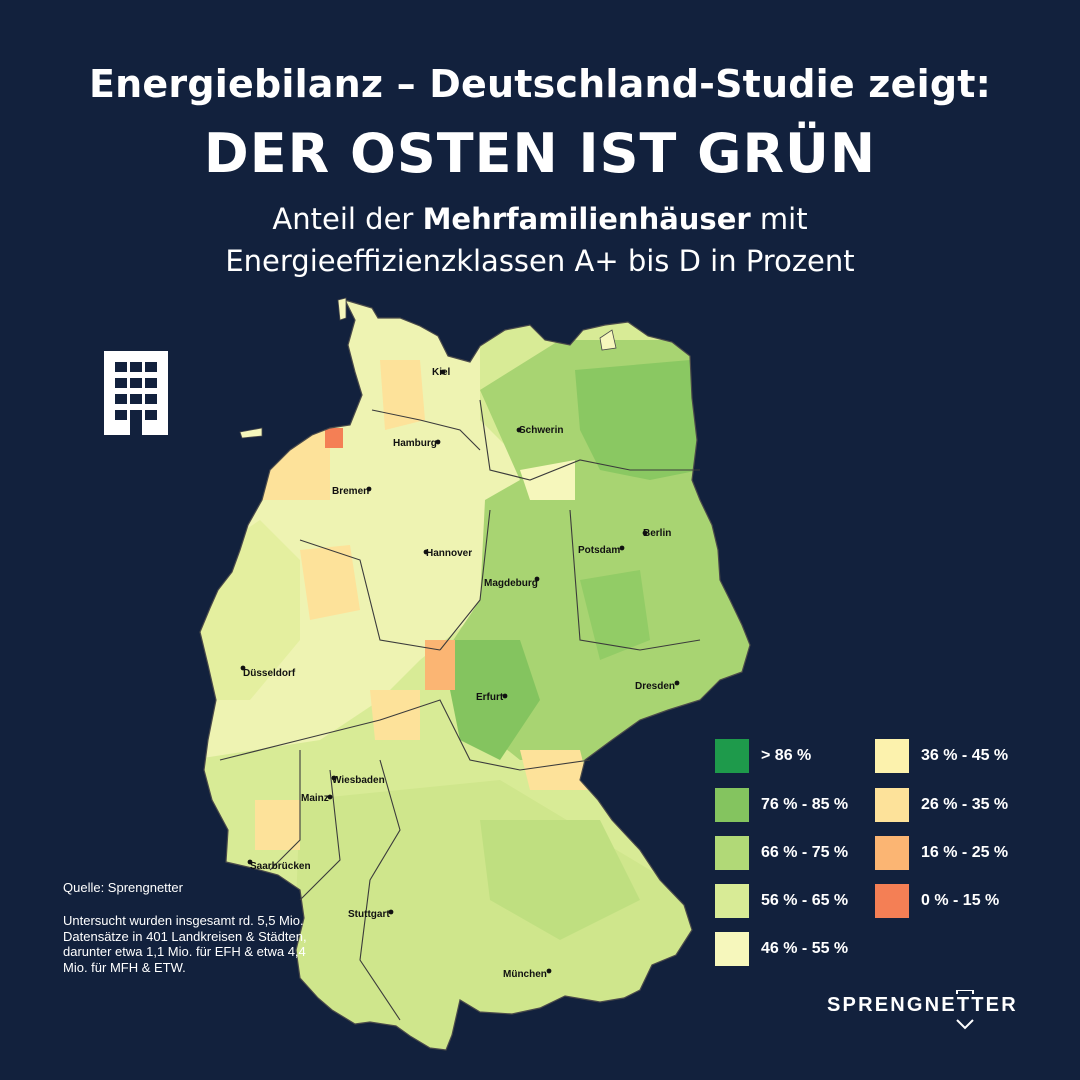 Image resolution: width=1080 pixels, height=1080 pixels. I want to click on brand-wordmark: SPRENGNETTER, so click(922, 1005).